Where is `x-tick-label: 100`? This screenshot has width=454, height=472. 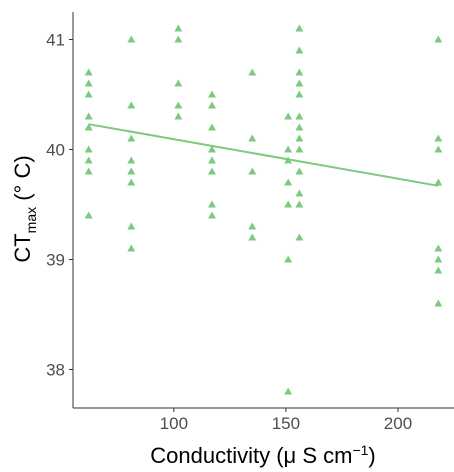
x-tick-label: 100 is located at coordinates (174, 423).